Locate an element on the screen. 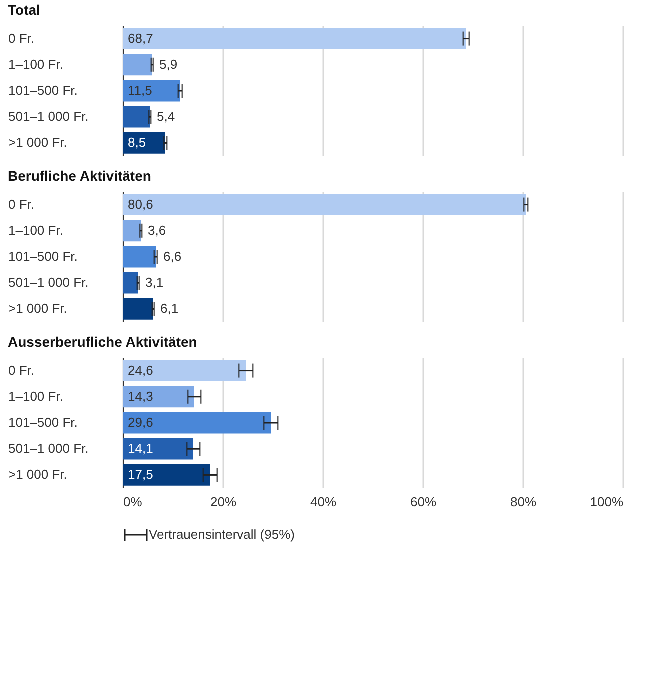 The height and width of the screenshot is (673, 661). chart-title: Ausserberufliche Aktivitäten is located at coordinates (103, 342).